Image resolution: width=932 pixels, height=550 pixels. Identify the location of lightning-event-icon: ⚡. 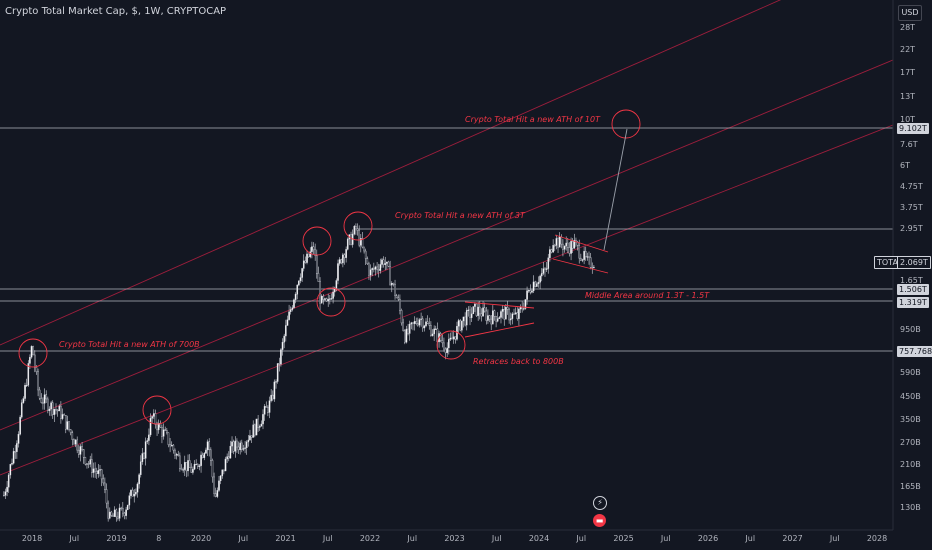
(600, 503).